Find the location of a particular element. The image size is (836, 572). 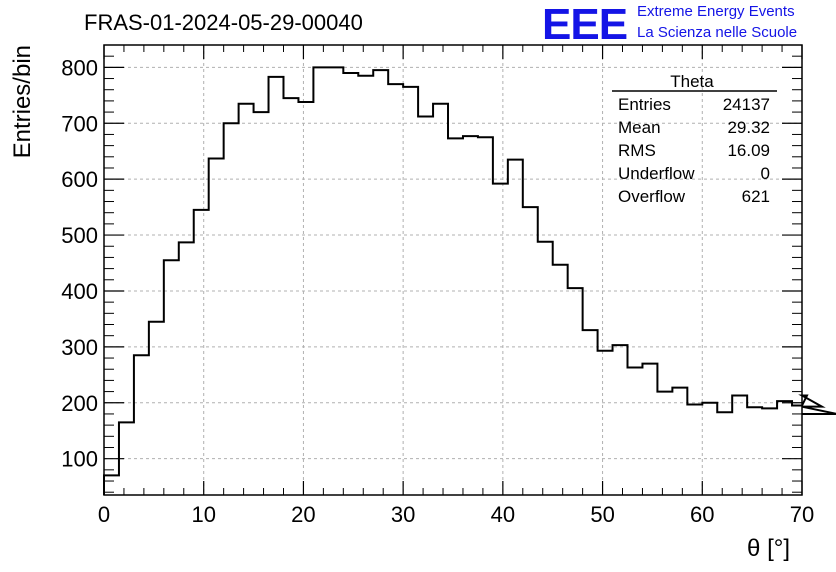

brand-name: Extreme Energy Events is located at coordinates (716, 11).